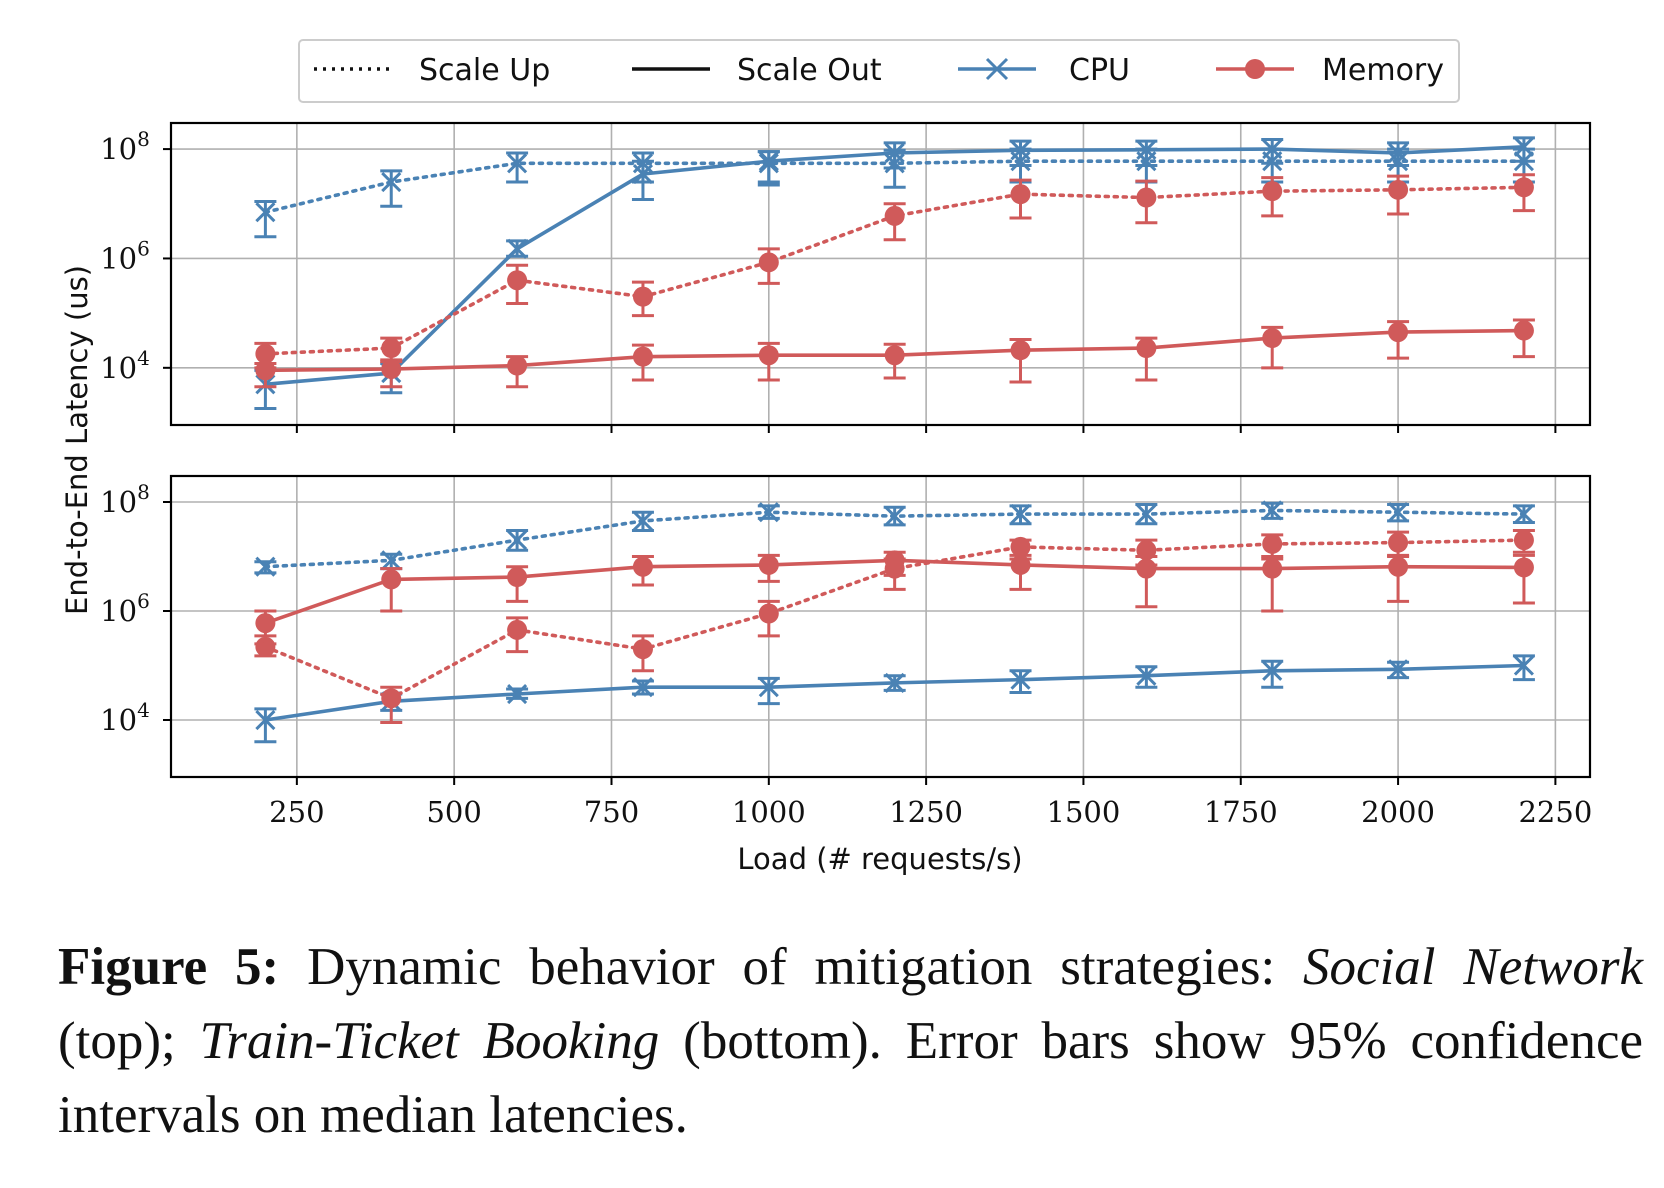 The image size is (1664, 1188). I want to click on x-tick-label: 1250, so click(926, 812).